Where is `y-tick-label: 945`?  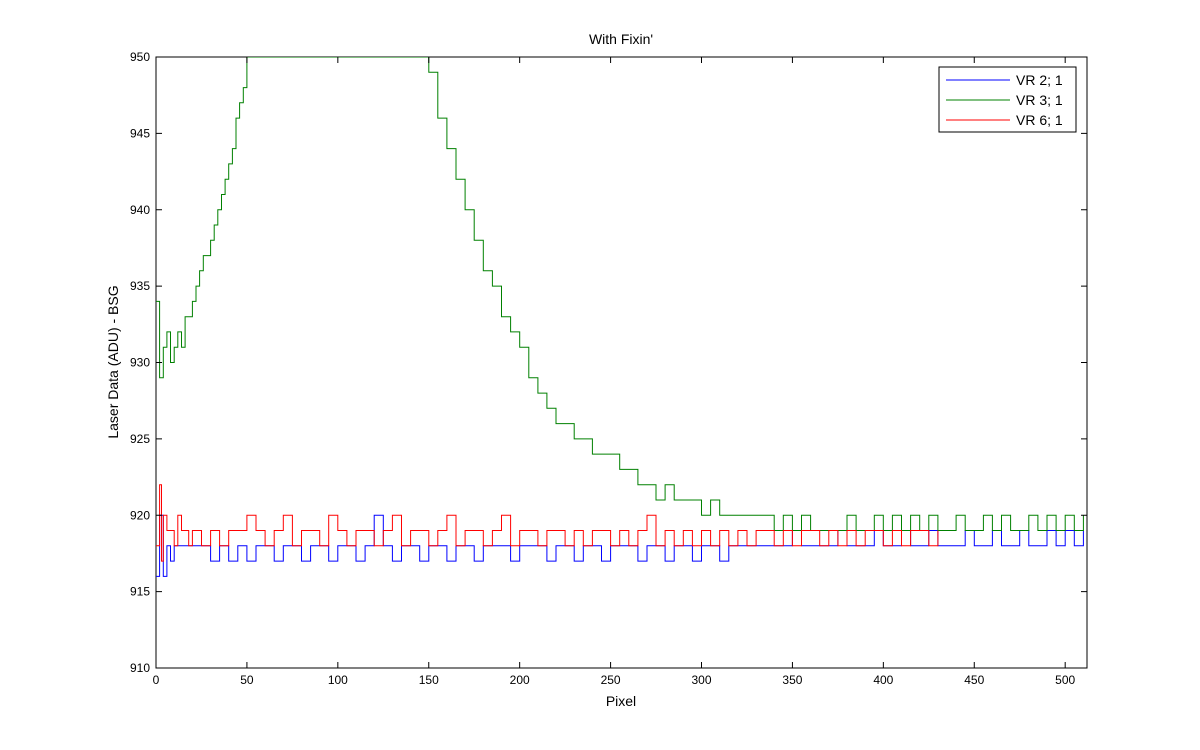 y-tick-label: 945 is located at coordinates (140, 133).